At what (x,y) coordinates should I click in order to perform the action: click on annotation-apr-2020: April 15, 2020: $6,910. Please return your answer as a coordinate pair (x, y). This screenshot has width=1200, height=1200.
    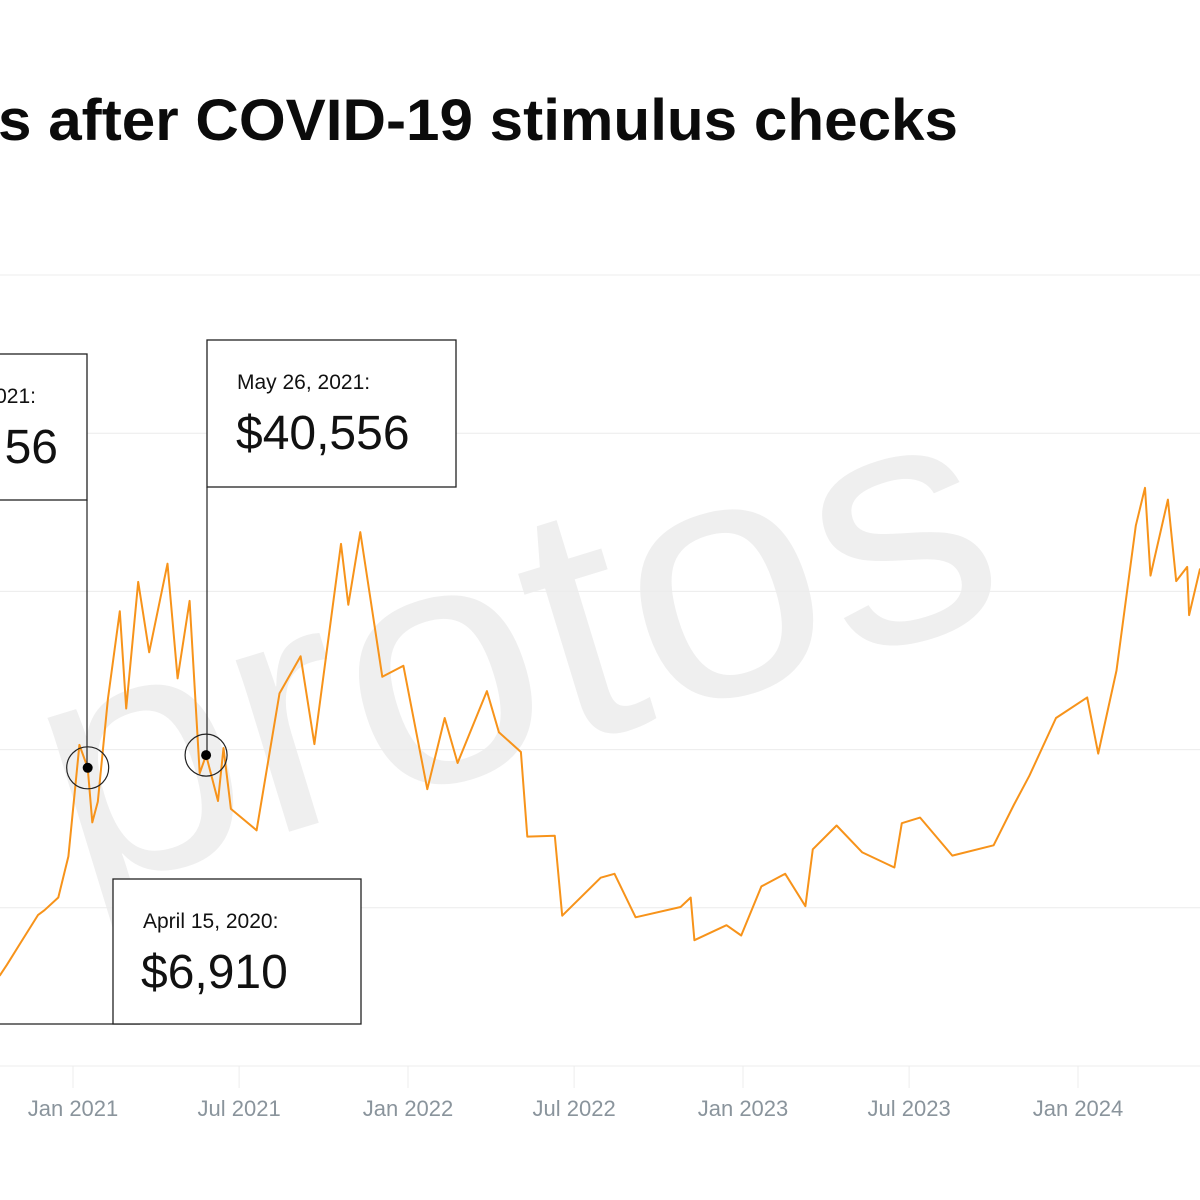
    Looking at the image, I should click on (181, 951).